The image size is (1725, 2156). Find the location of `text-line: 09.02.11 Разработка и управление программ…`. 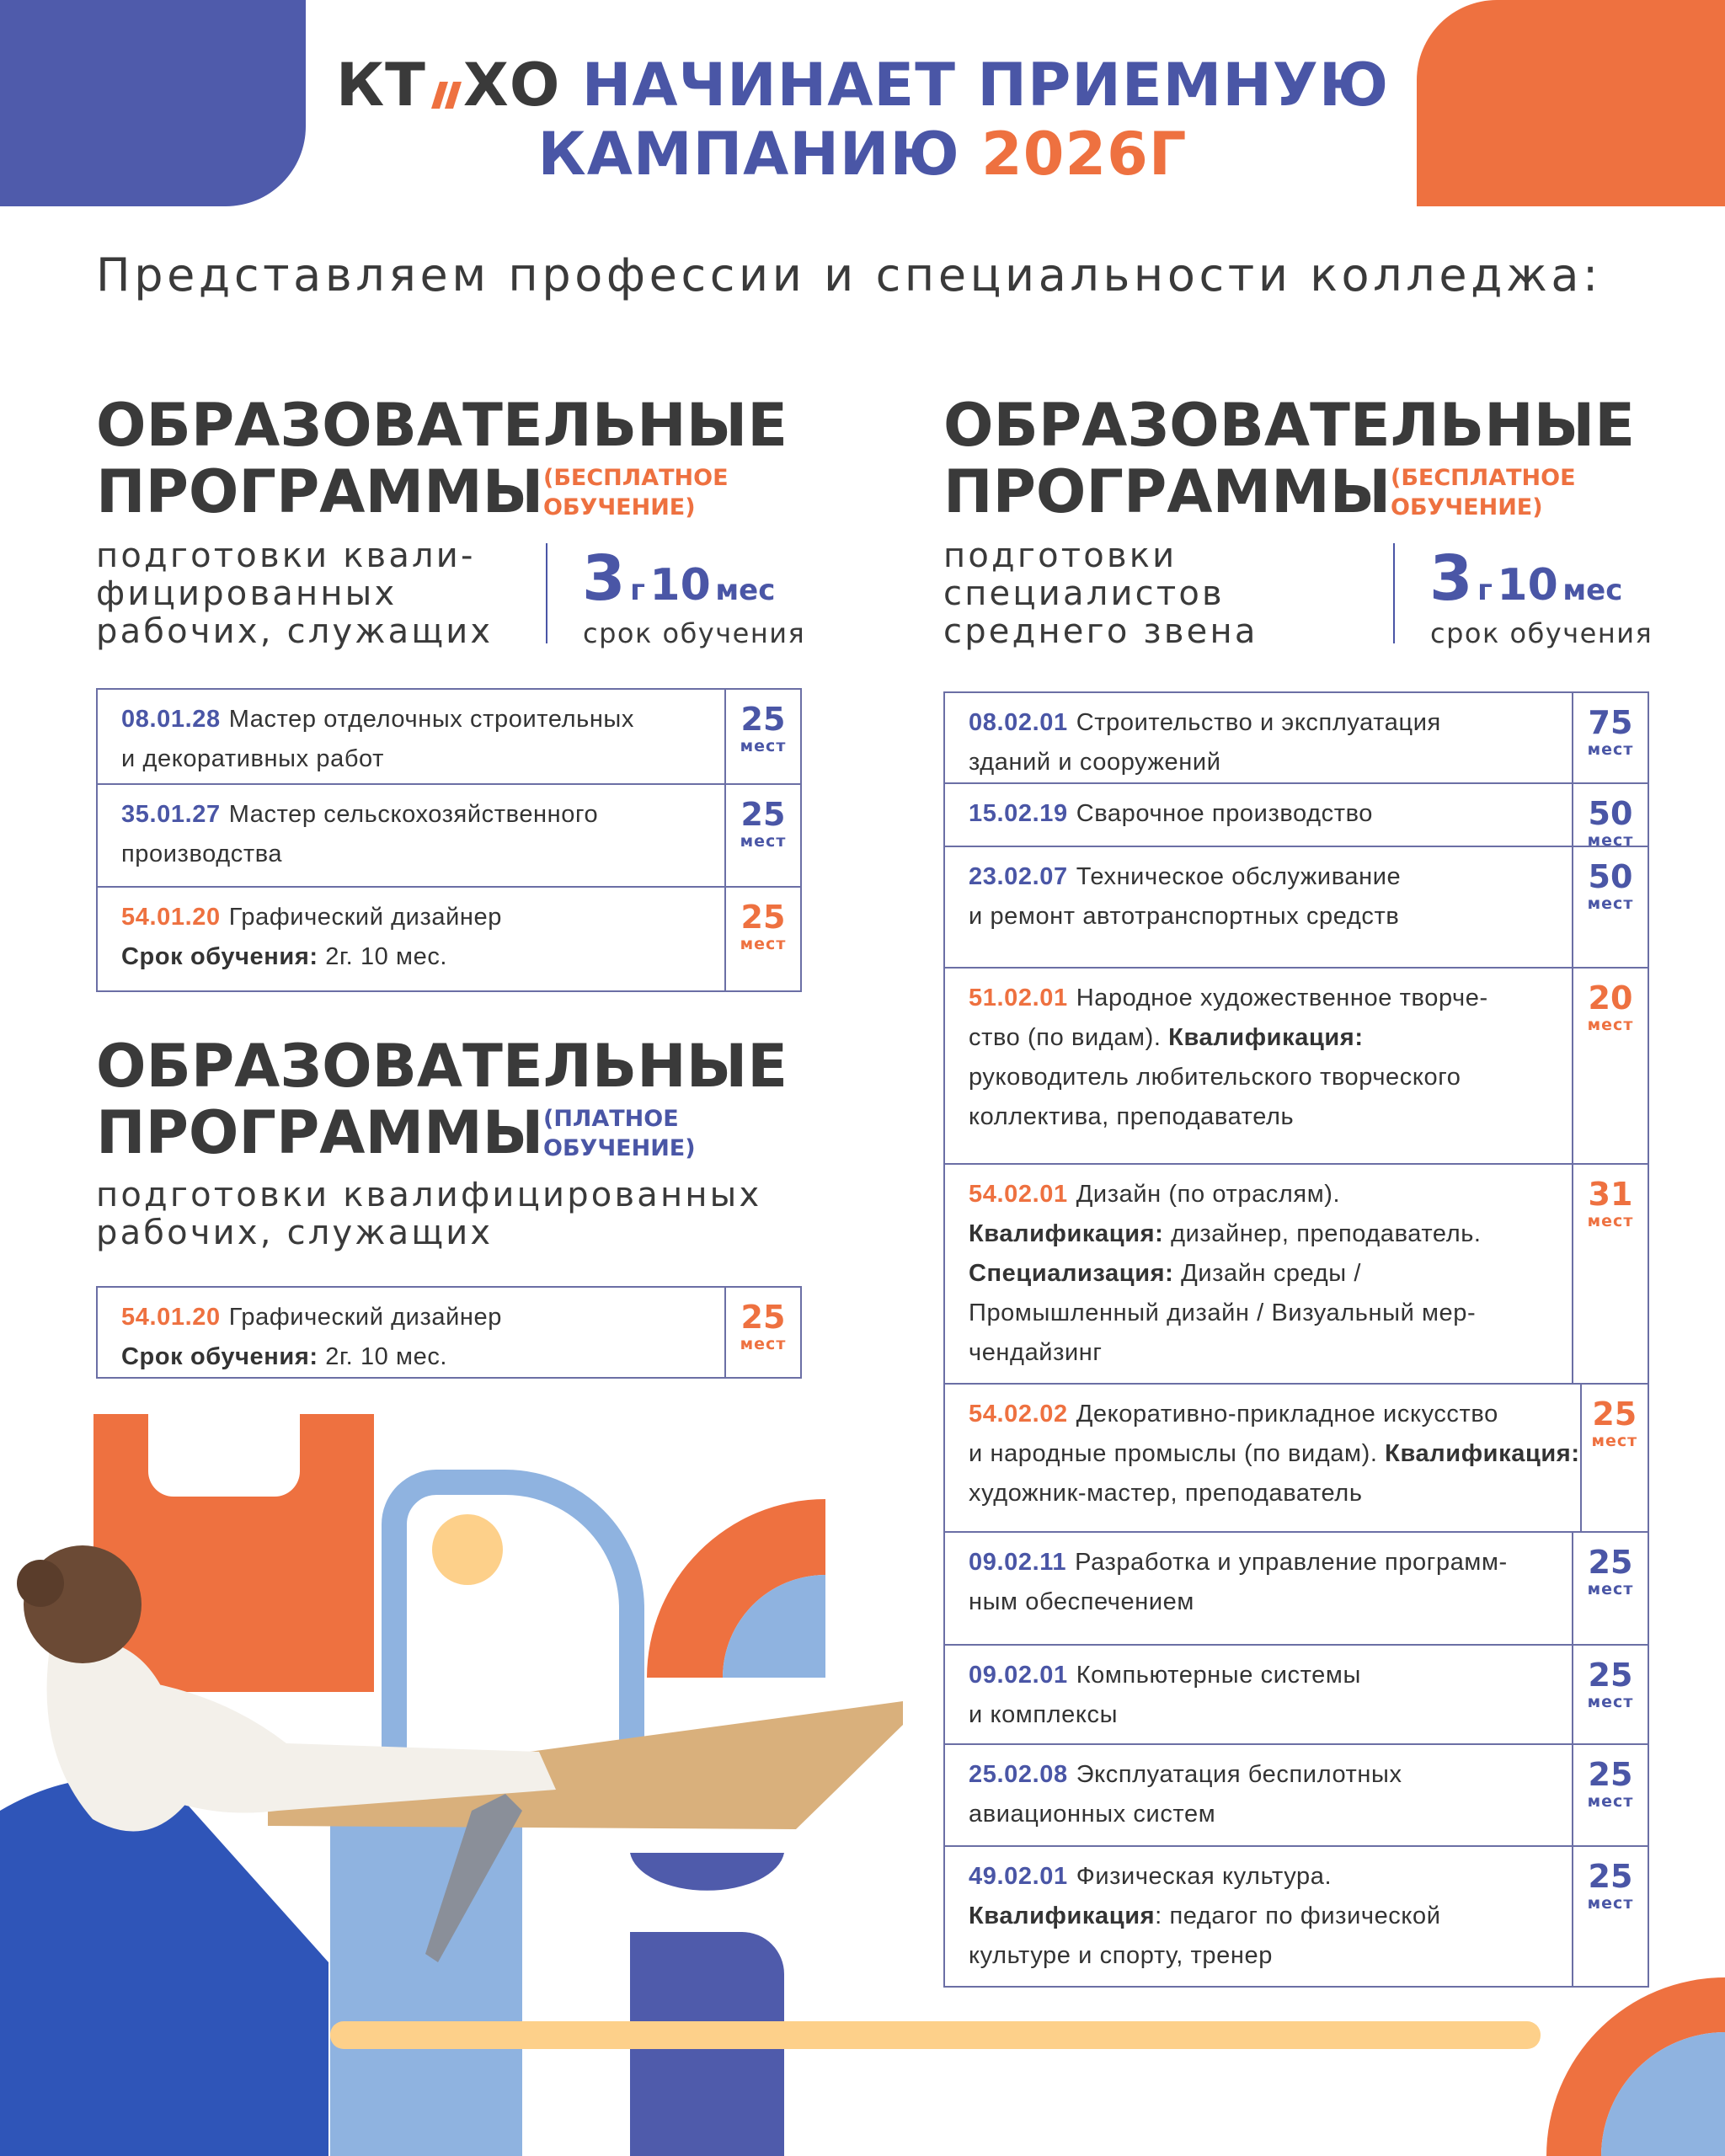

text-line: 09.02.11 Разработка и управление программ… is located at coordinates (1270, 1562).